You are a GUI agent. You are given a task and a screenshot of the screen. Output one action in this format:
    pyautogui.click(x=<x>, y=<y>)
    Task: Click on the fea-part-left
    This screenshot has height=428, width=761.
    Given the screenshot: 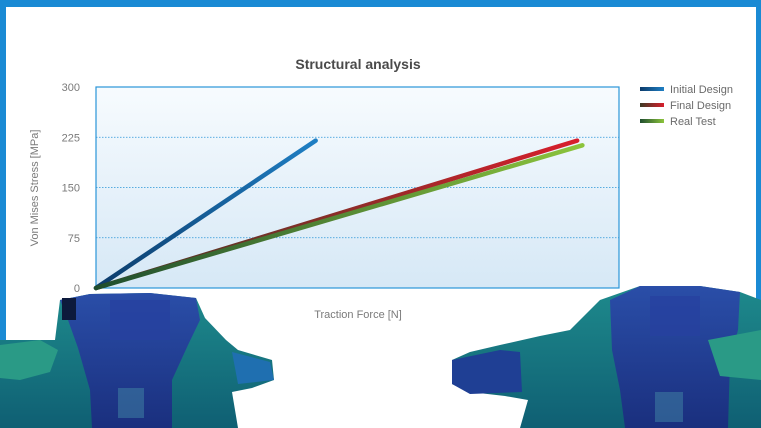 What is the action you would take?
    pyautogui.click(x=137, y=360)
    